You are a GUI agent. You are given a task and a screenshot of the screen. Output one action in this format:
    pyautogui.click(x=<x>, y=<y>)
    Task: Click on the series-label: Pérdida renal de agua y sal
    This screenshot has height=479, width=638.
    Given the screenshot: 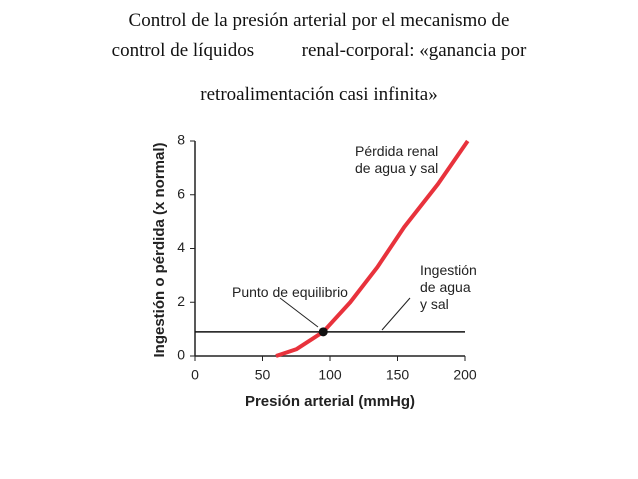 What is the action you would take?
    pyautogui.click(x=397, y=159)
    